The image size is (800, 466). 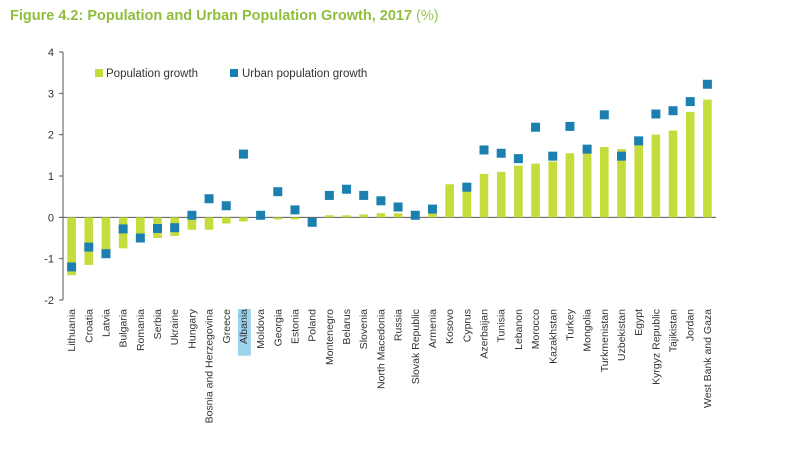 What do you see at coordinates (707, 158) in the screenshot?
I see `population-bar-west-bank-and-gaza` at bounding box center [707, 158].